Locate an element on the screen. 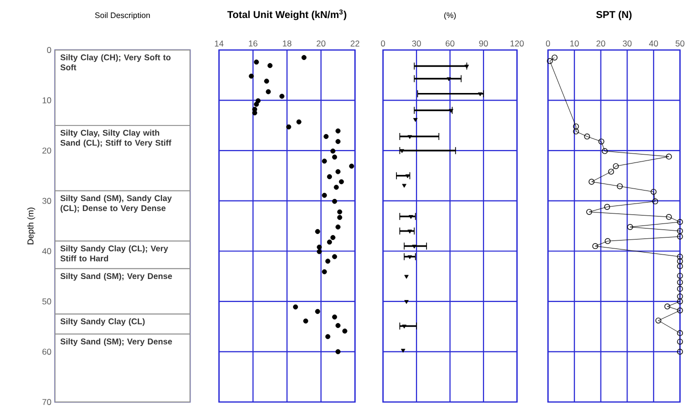  x-tick-label: 18 is located at coordinates (287, 43).